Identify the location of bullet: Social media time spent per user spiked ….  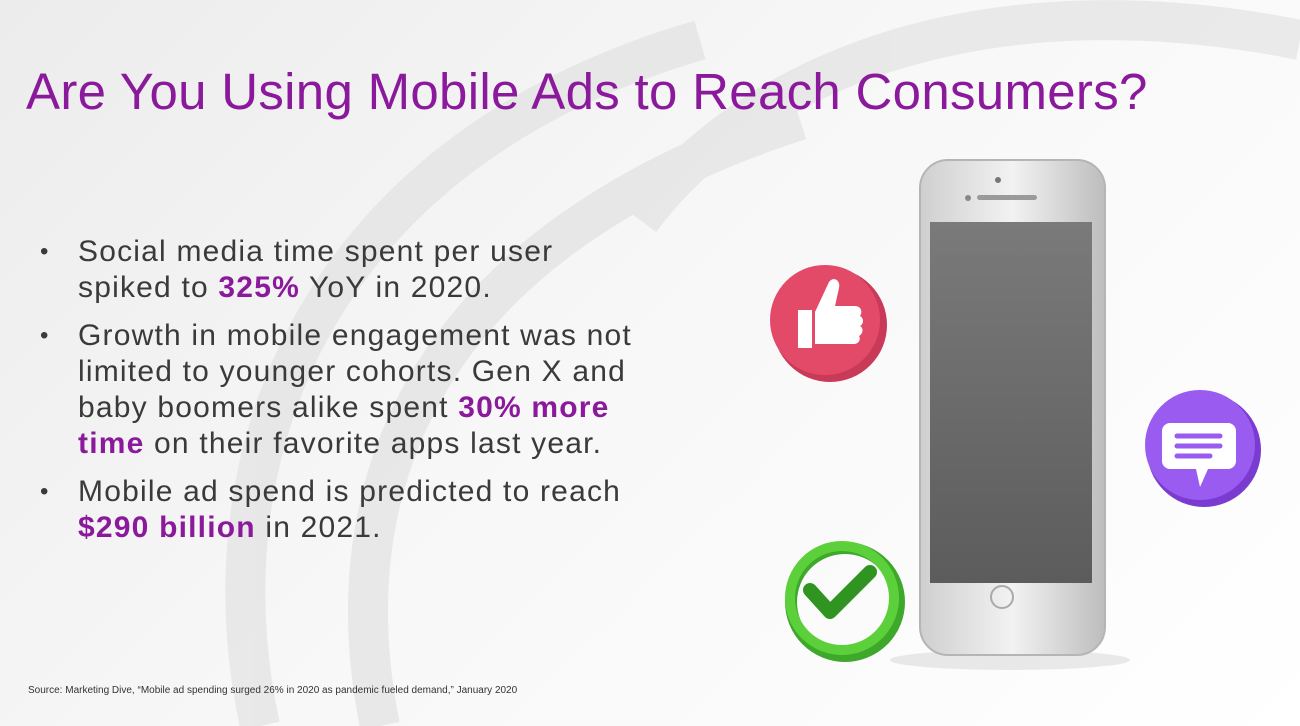
(340, 270).